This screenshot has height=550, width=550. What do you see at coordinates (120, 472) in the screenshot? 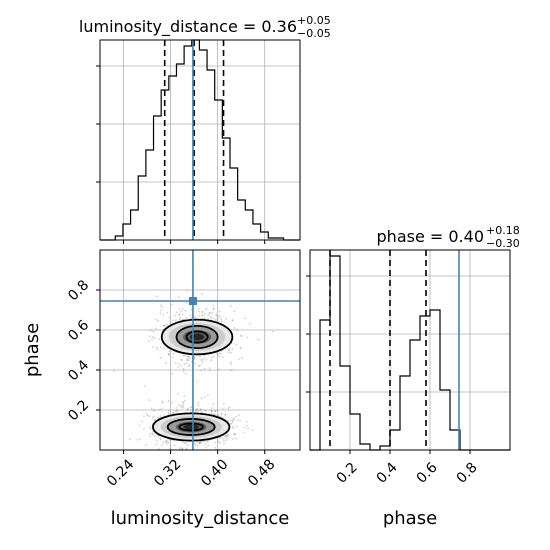
I see `joint-xtick-label-0: 0.24` at bounding box center [120, 472].